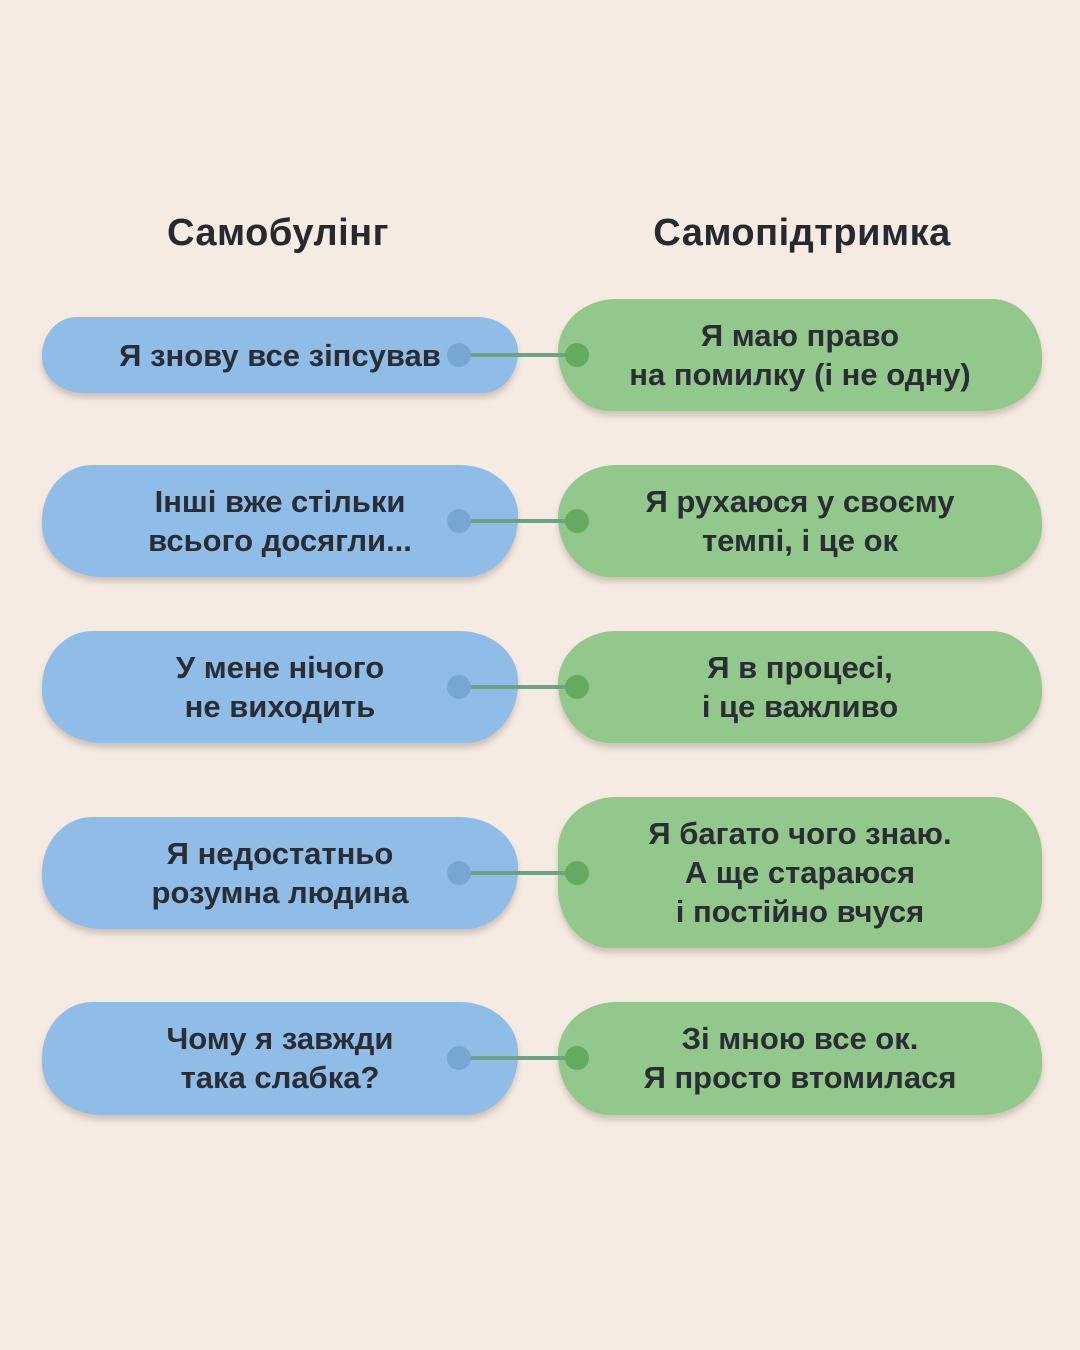 The height and width of the screenshot is (1350, 1080). What do you see at coordinates (280, 355) in the screenshot?
I see `self-bullying-bubble: Я знову все зіпсував` at bounding box center [280, 355].